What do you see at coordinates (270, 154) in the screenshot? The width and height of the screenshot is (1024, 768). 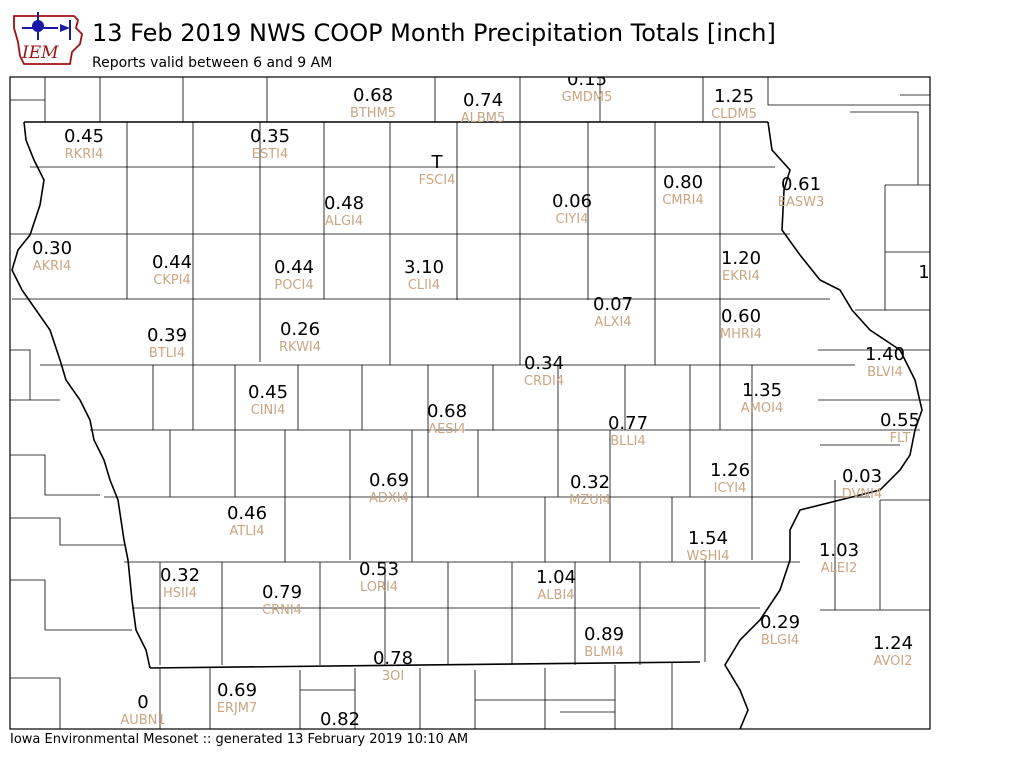 I see `station-id: ESTI4` at bounding box center [270, 154].